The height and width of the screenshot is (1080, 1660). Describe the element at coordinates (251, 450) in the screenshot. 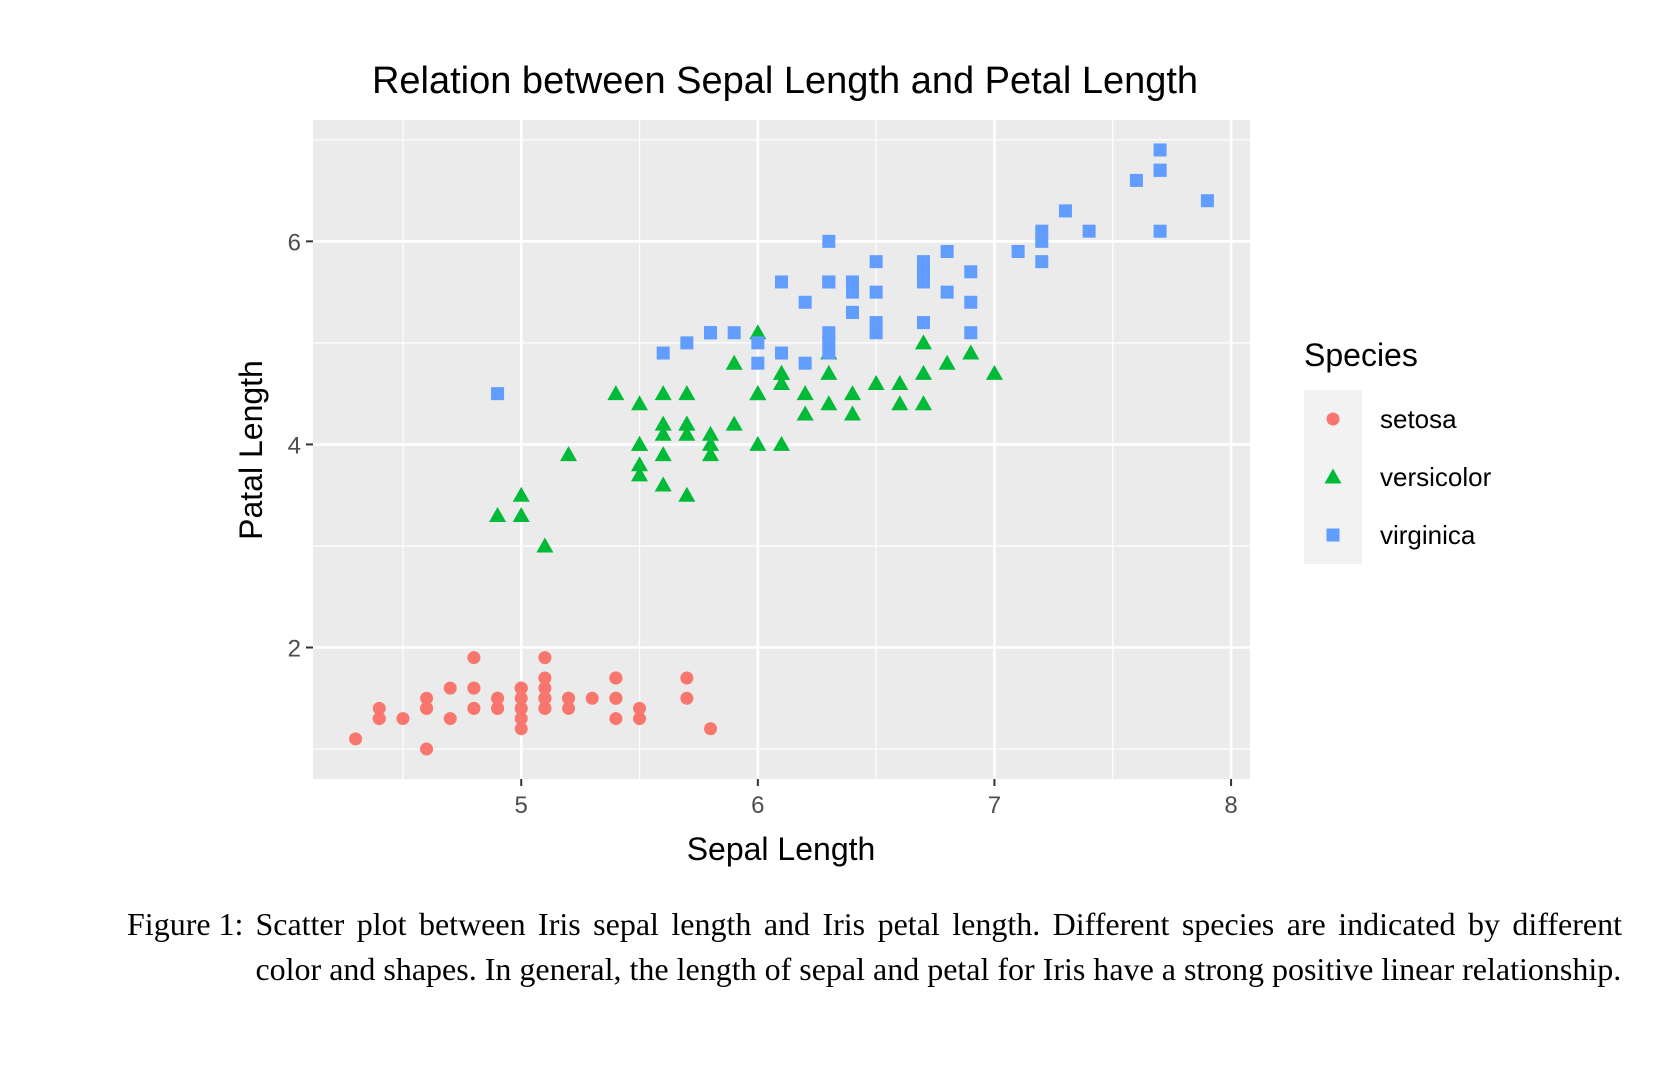

I see `y-axis-title: Patal Length` at that location.